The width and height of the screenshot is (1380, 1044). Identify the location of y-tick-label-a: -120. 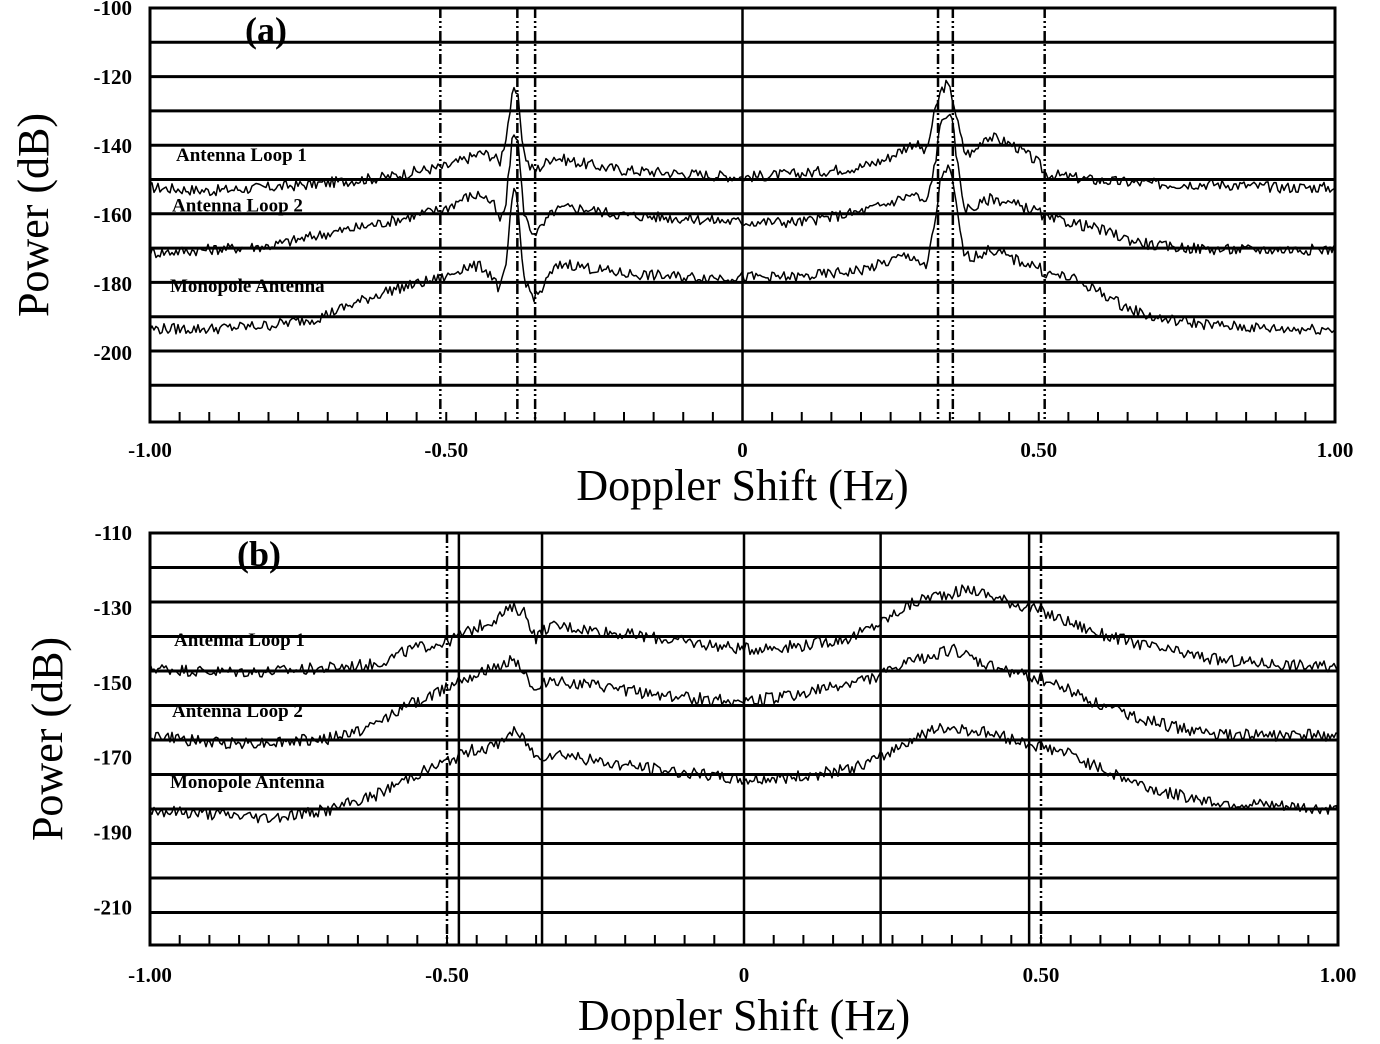
(113, 77).